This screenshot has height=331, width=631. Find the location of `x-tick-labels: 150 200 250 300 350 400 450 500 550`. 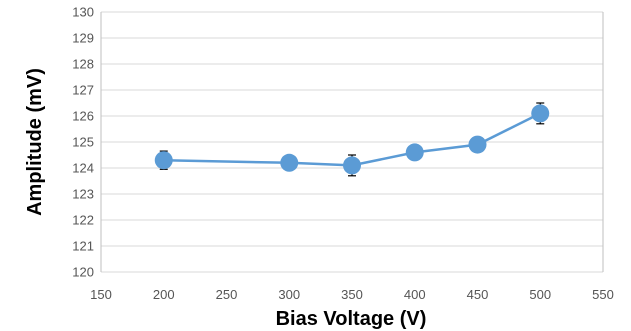

x-tick-labels: 150 200 250 300 350 400 450 500 550 is located at coordinates (352, 294).